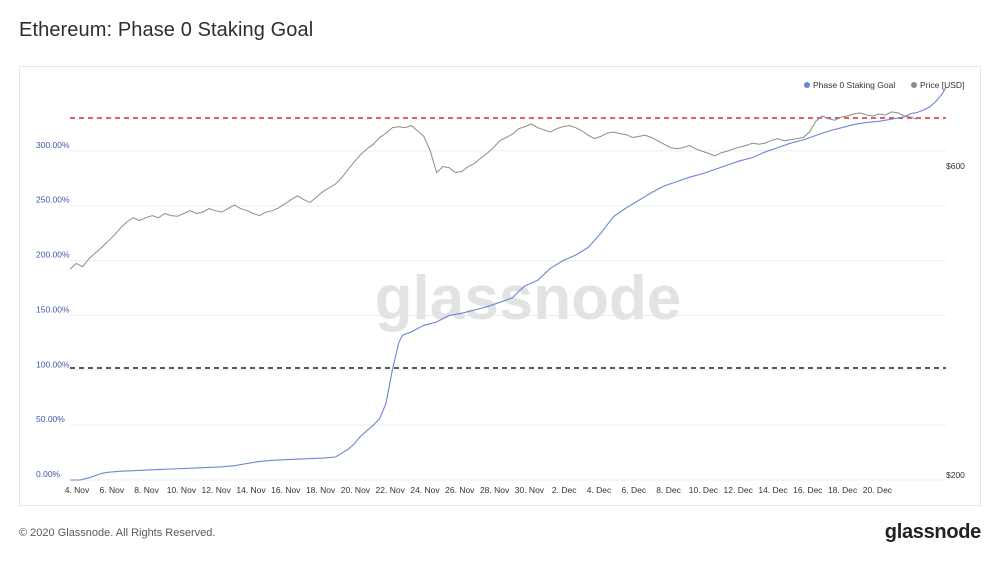  I want to click on footer-copyright: © 2020 Glassnode. All Rights Reserved., so click(117, 533).